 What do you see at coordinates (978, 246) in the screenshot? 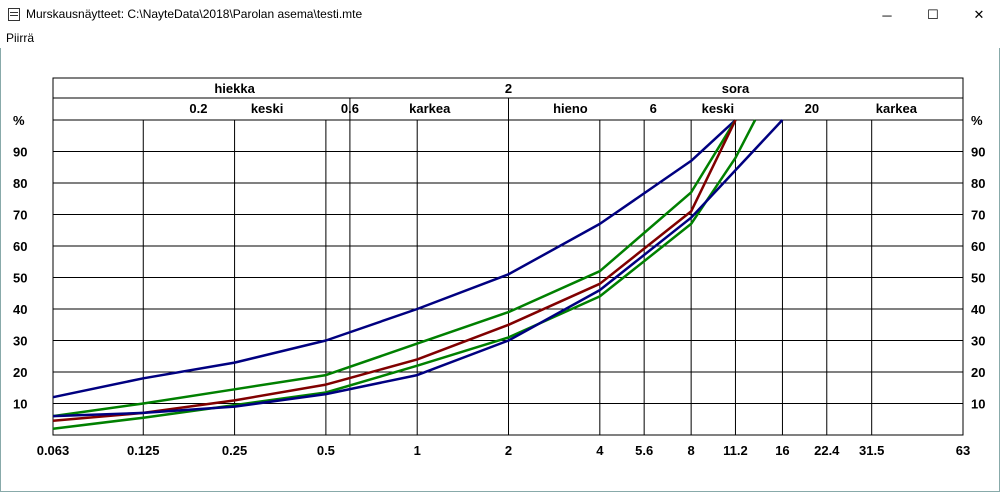
I see `y-tick-label-right: 60` at bounding box center [978, 246].